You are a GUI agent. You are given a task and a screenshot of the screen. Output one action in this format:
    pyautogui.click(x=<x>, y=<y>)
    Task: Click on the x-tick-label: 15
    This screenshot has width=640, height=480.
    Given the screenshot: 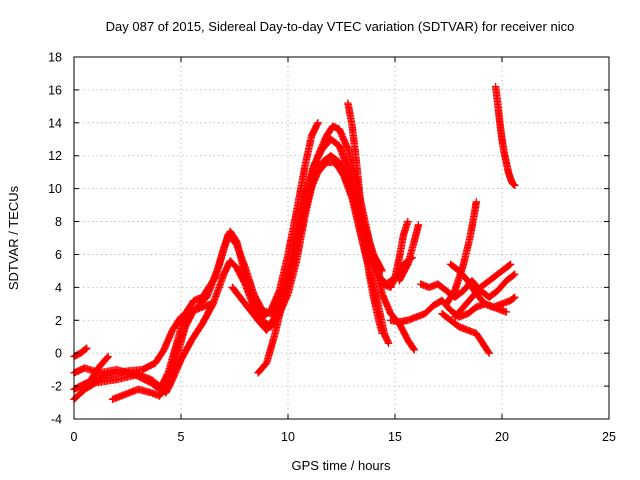 What is the action you would take?
    pyautogui.click(x=395, y=437)
    